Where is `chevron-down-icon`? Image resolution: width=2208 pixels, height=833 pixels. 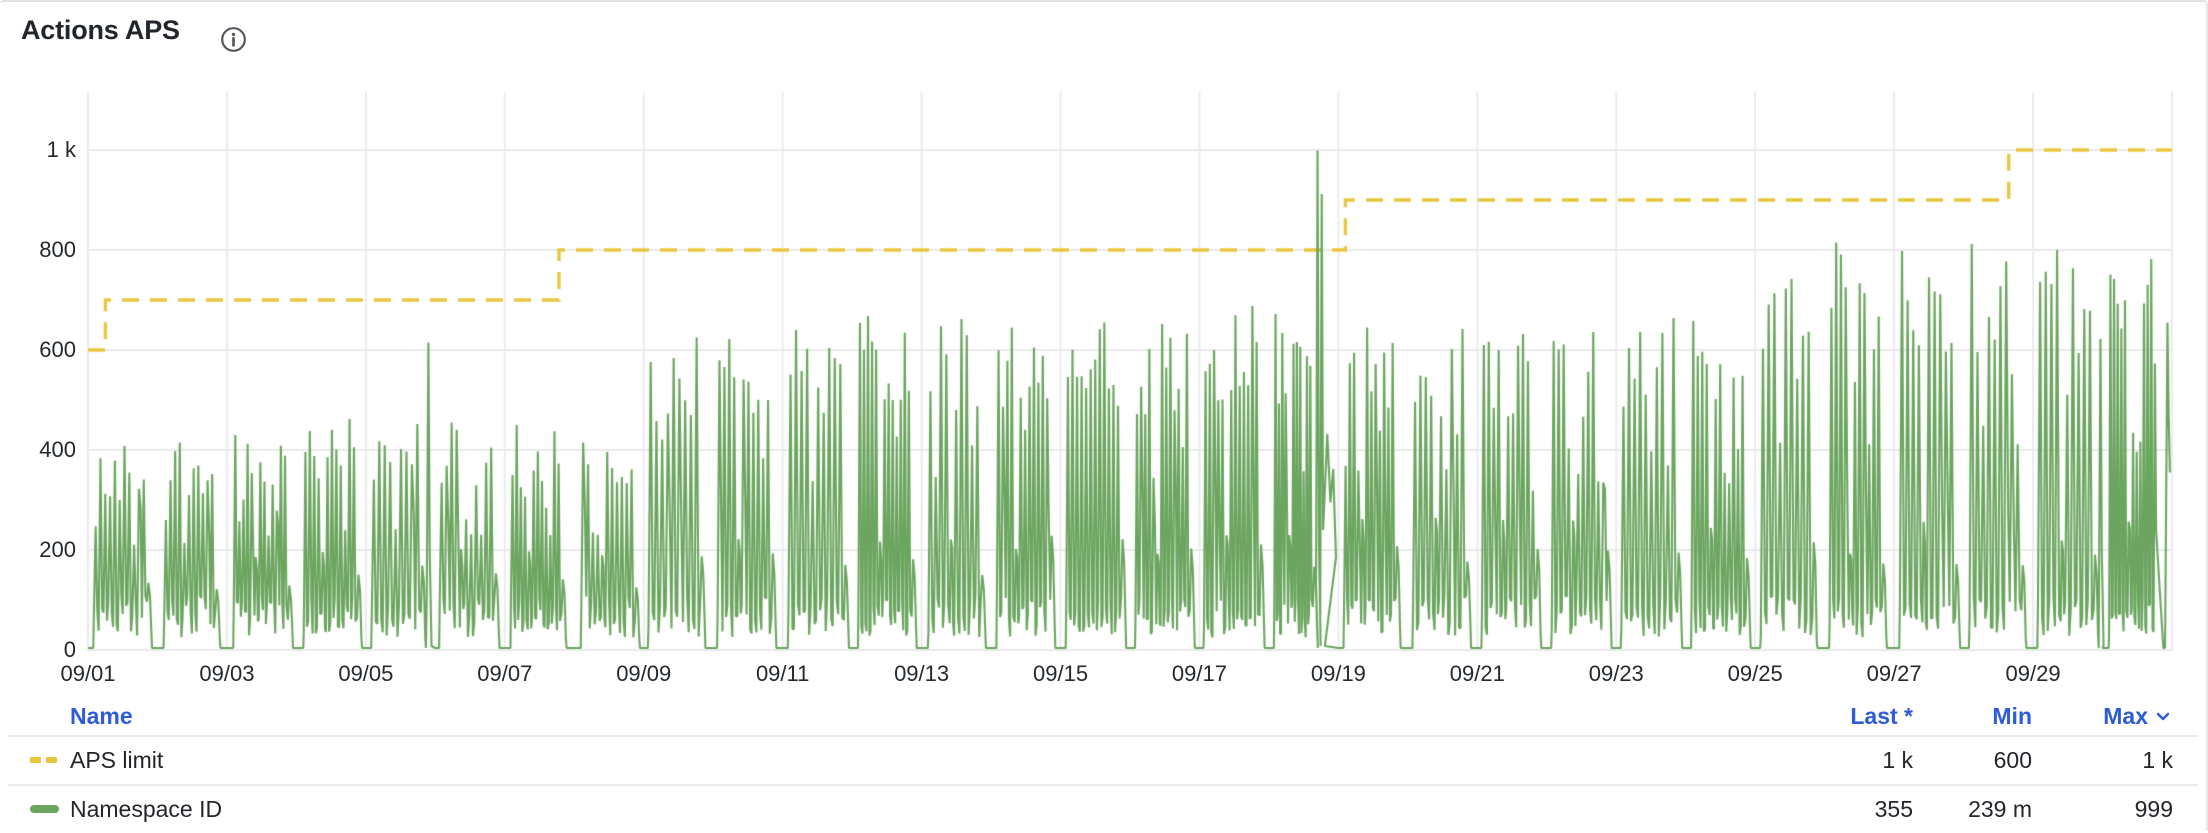 chevron-down-icon is located at coordinates (2163, 716).